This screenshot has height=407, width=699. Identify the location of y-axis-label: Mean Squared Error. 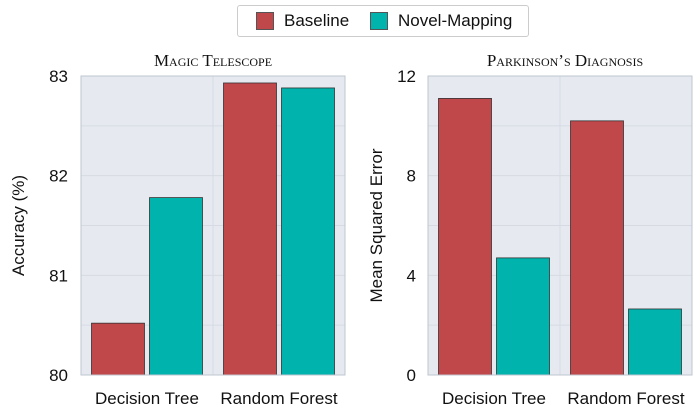
(376, 225).